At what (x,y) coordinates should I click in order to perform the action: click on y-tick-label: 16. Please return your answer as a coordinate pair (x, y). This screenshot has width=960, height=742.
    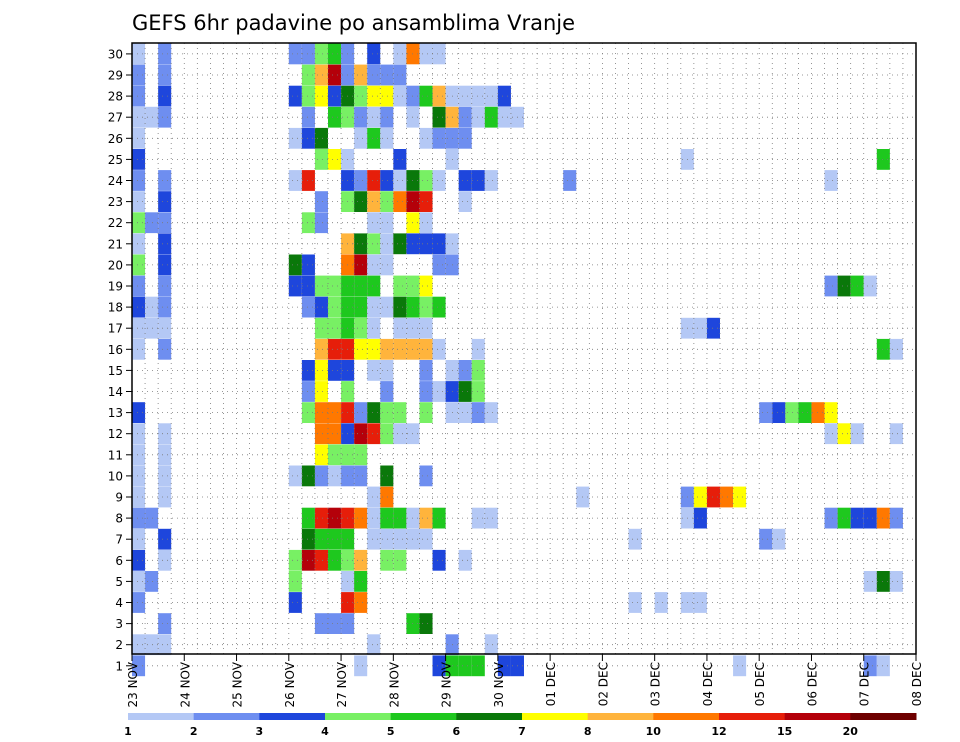
    Looking at the image, I should click on (115, 350).